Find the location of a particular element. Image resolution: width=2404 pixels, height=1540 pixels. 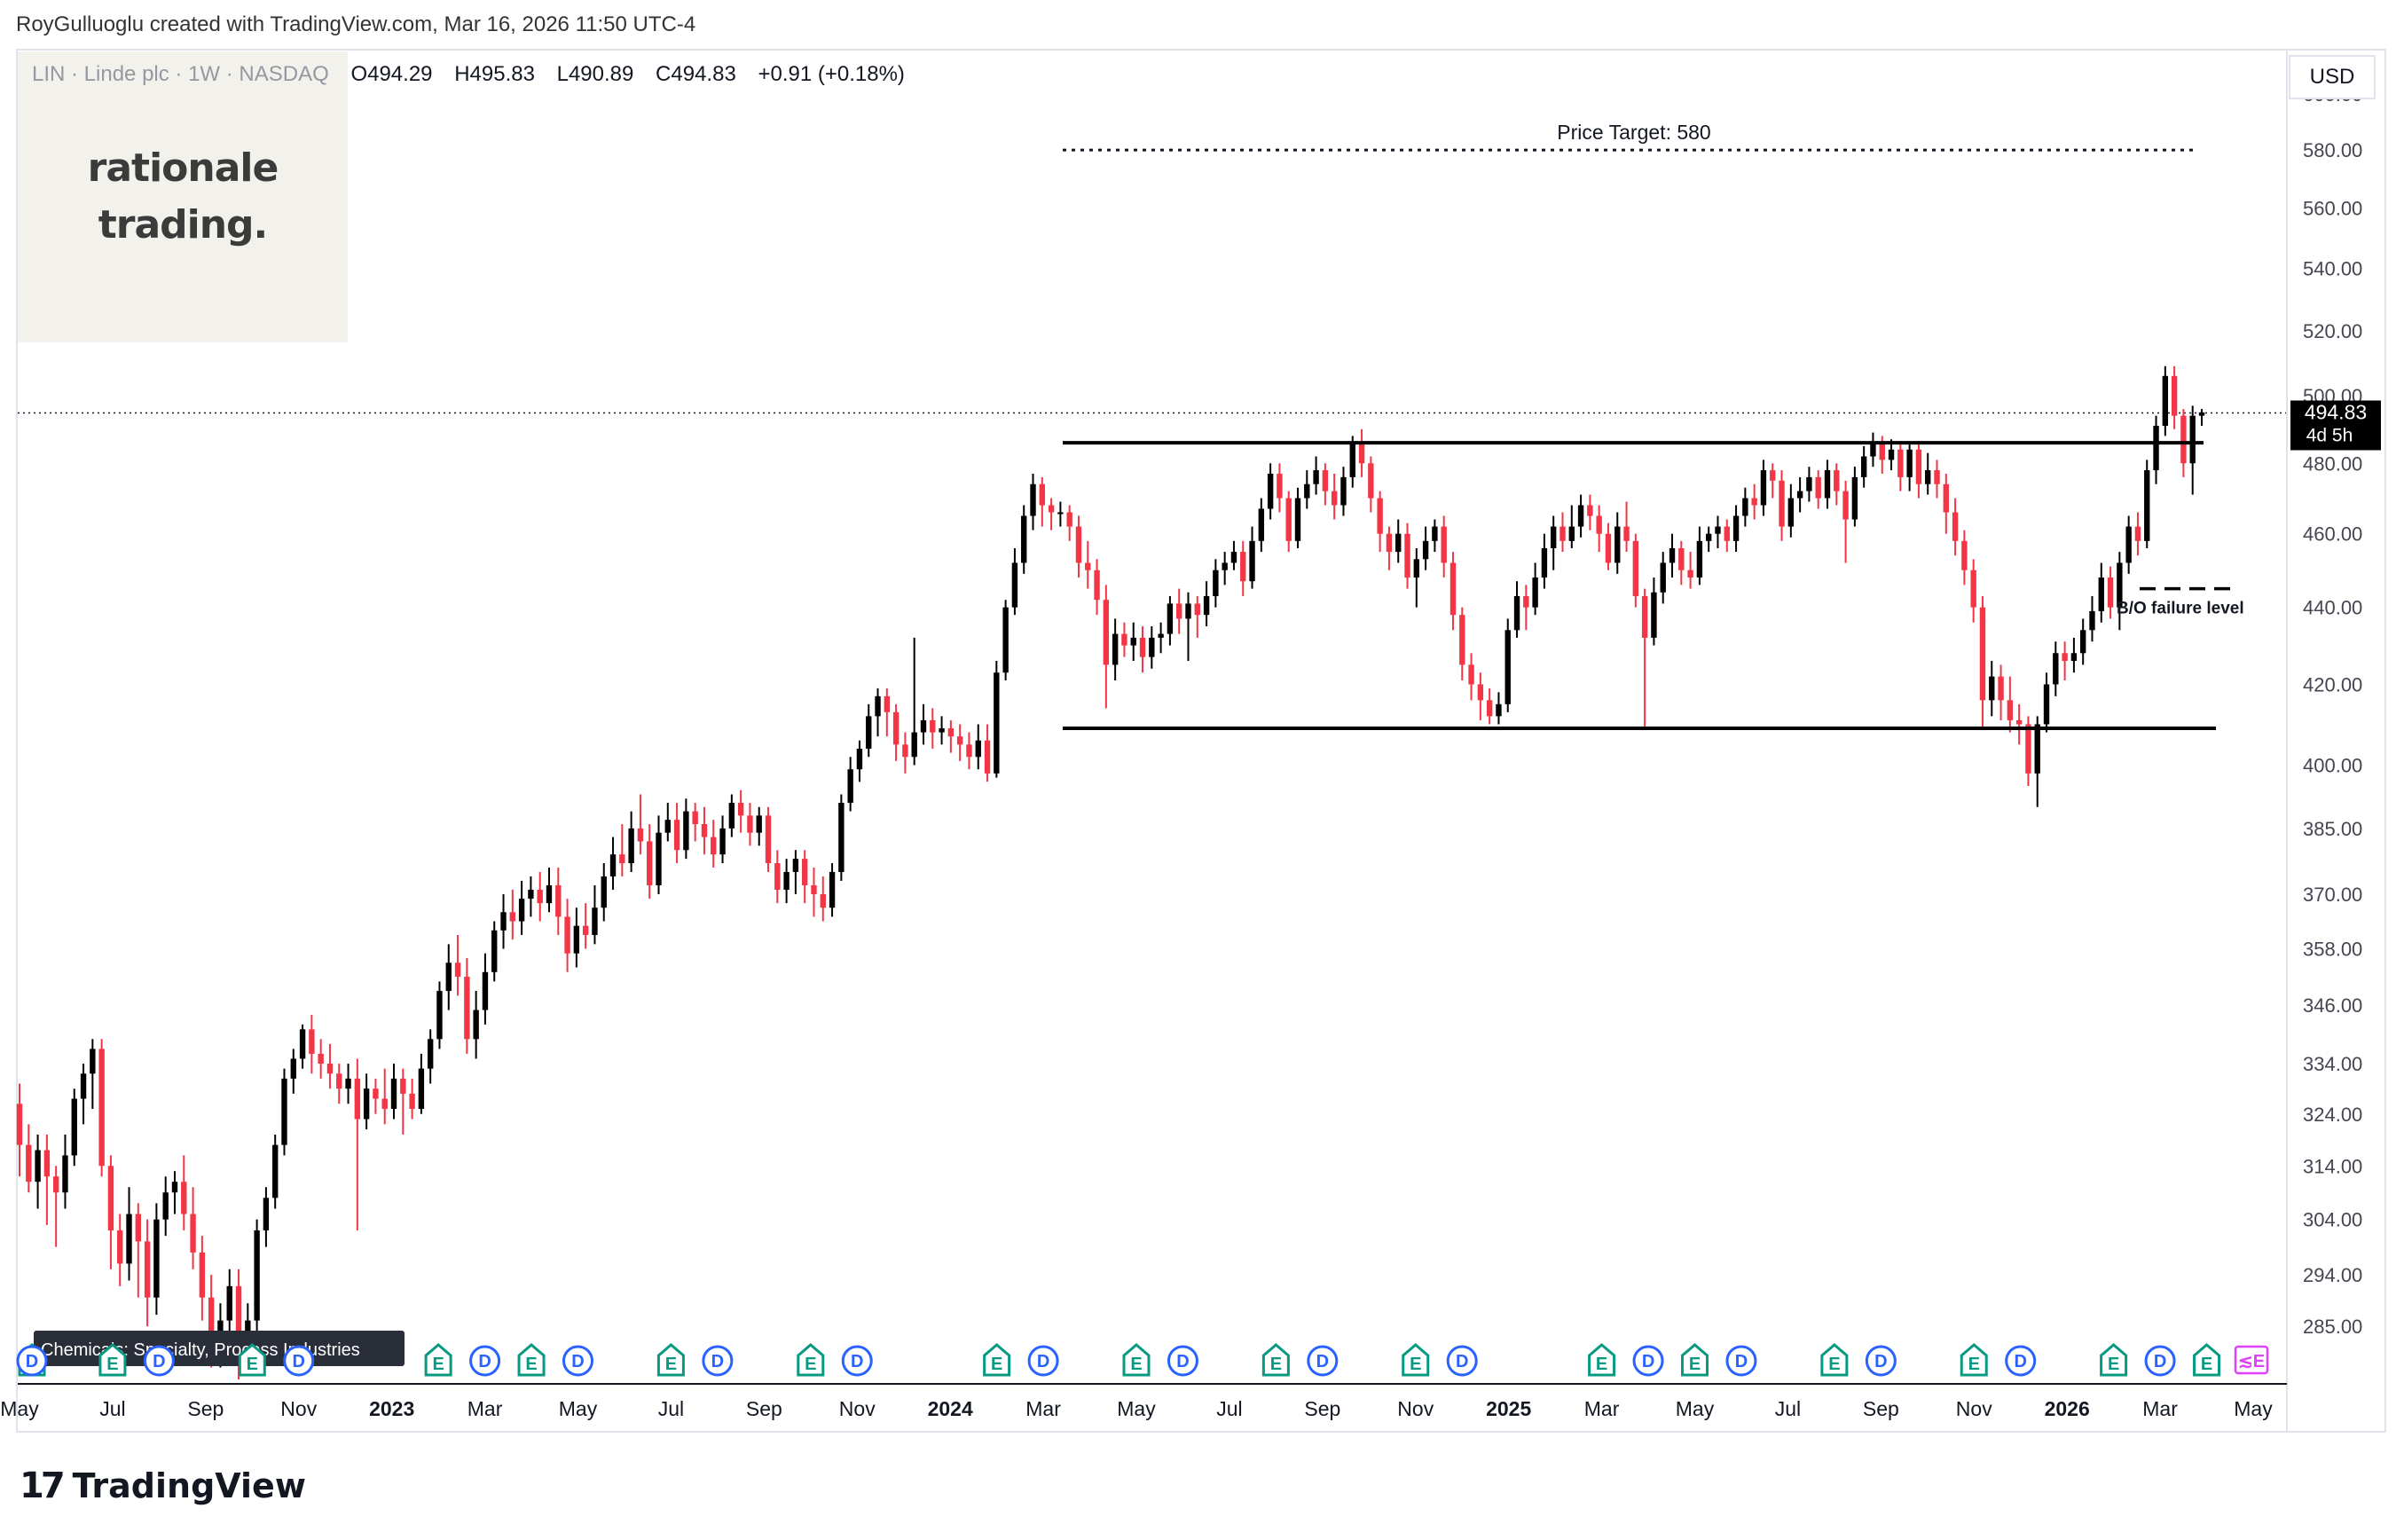

time-tick-label: Sep is located at coordinates (764, 1408).